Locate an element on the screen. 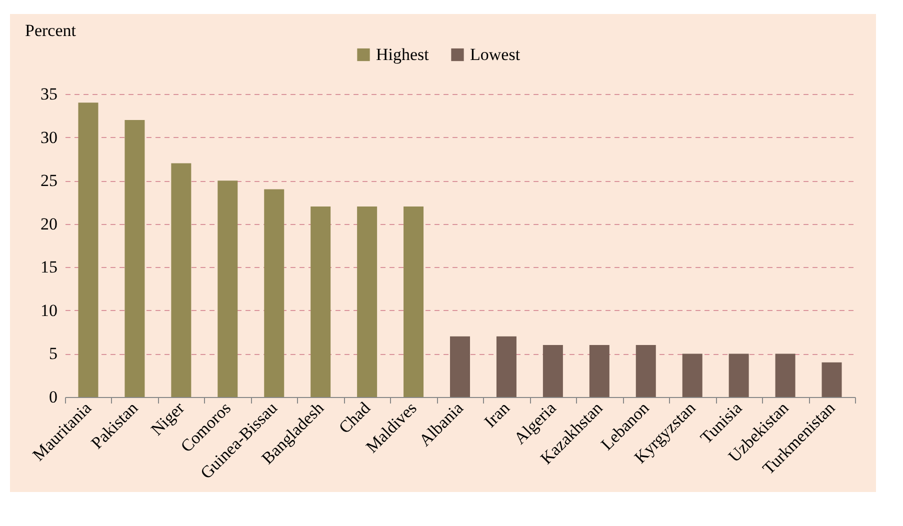  y-tick-label: 30 is located at coordinates (49, 137).